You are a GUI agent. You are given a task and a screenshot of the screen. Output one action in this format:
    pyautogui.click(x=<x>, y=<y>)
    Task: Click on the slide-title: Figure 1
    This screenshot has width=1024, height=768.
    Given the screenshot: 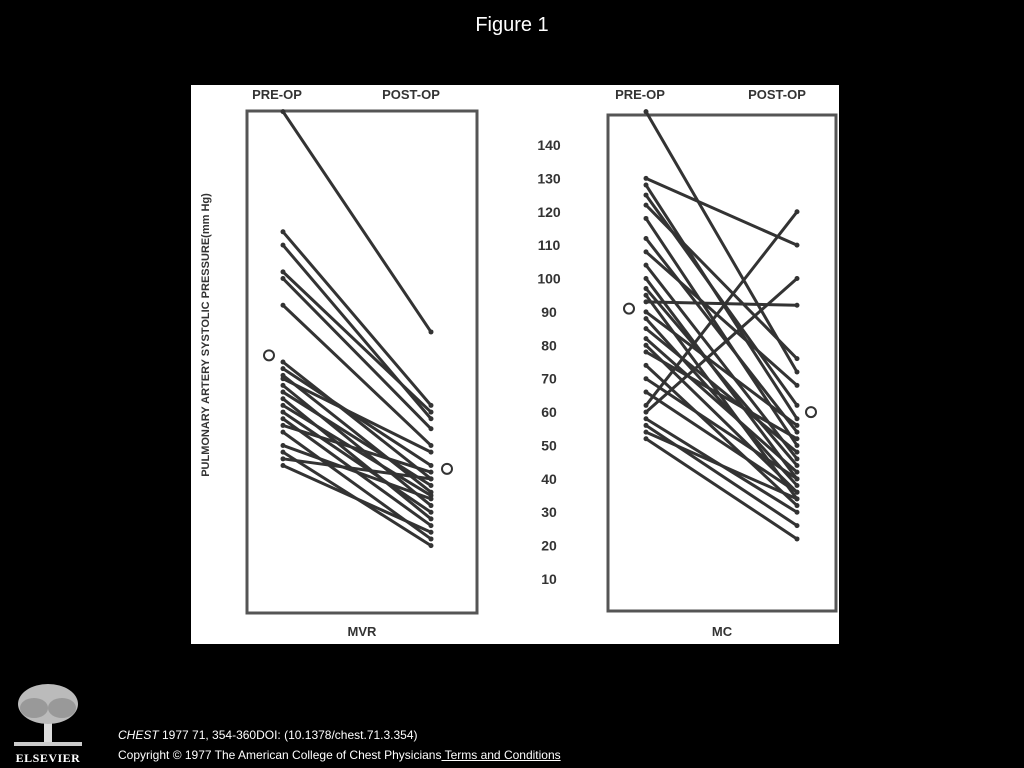 What is the action you would take?
    pyautogui.click(x=512, y=25)
    